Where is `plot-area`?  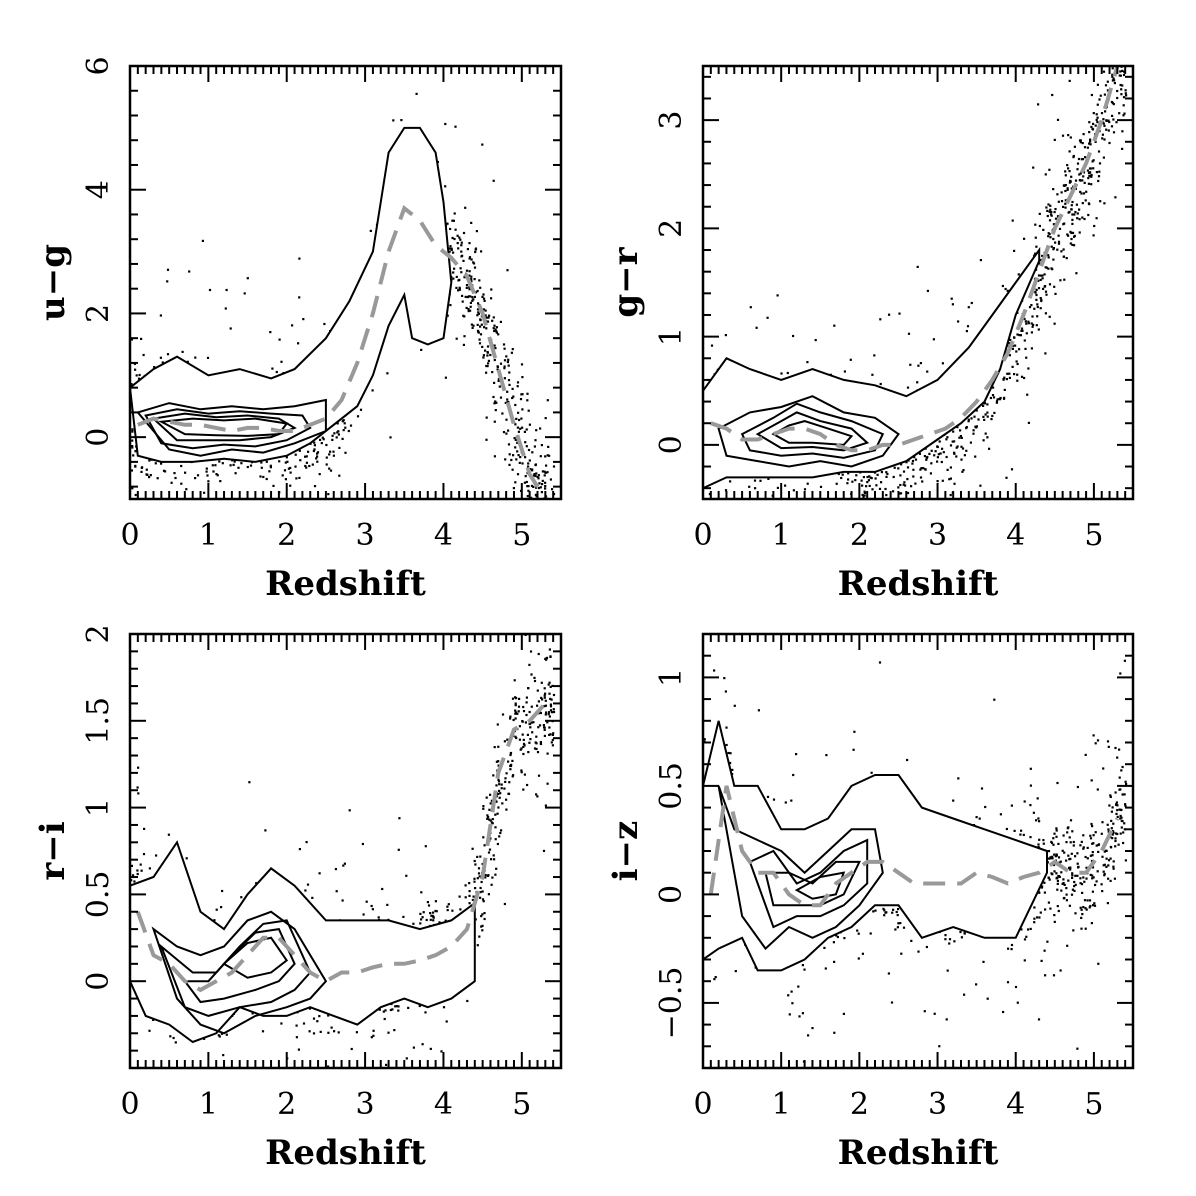 plot-area is located at coordinates (915, 314).